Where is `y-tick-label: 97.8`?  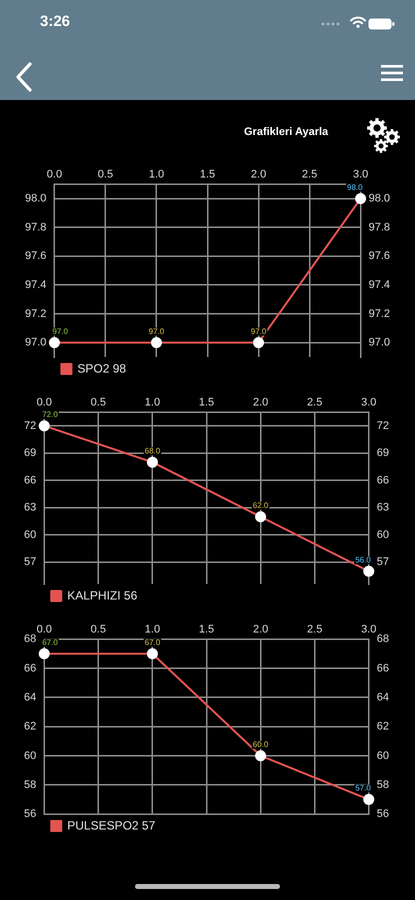 y-tick-label: 97.8 is located at coordinates (35, 227).